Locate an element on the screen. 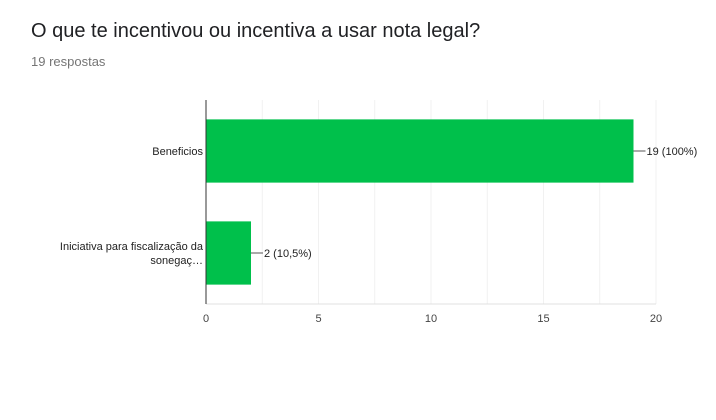 The height and width of the screenshot is (420, 716). x-tick-label: 15 is located at coordinates (543, 319).